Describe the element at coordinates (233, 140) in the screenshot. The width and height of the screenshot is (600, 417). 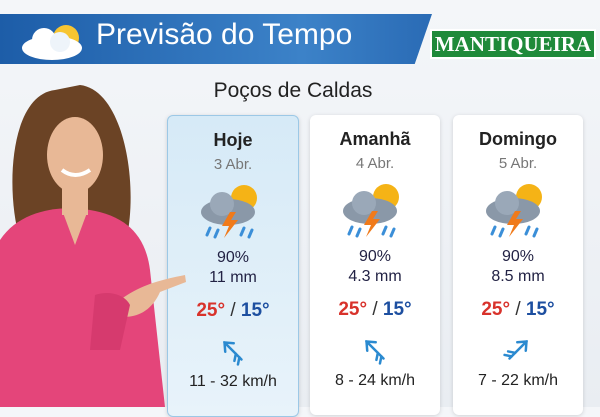
I see `day-name: Hoje` at that location.